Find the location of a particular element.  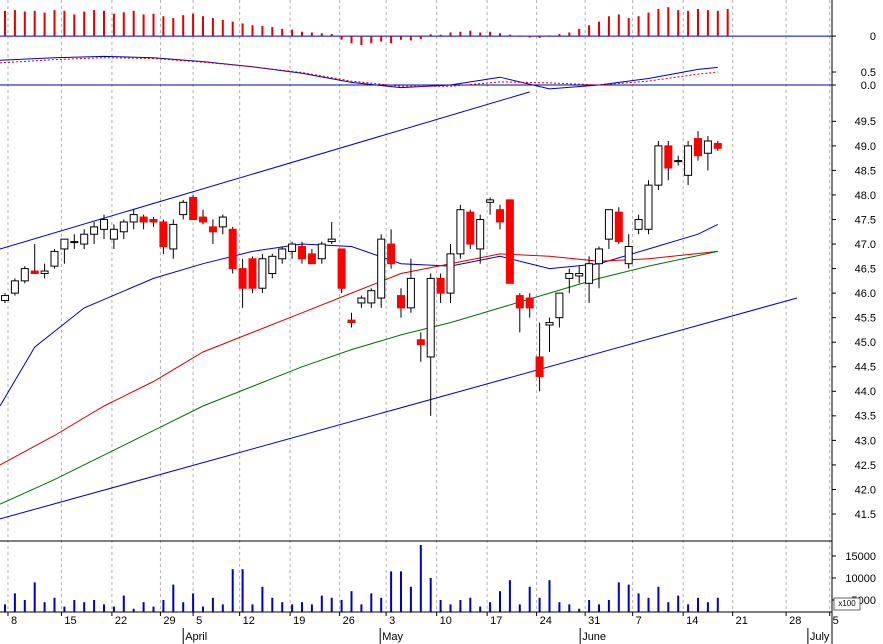

x-tick-label: 22 is located at coordinates (121, 621).